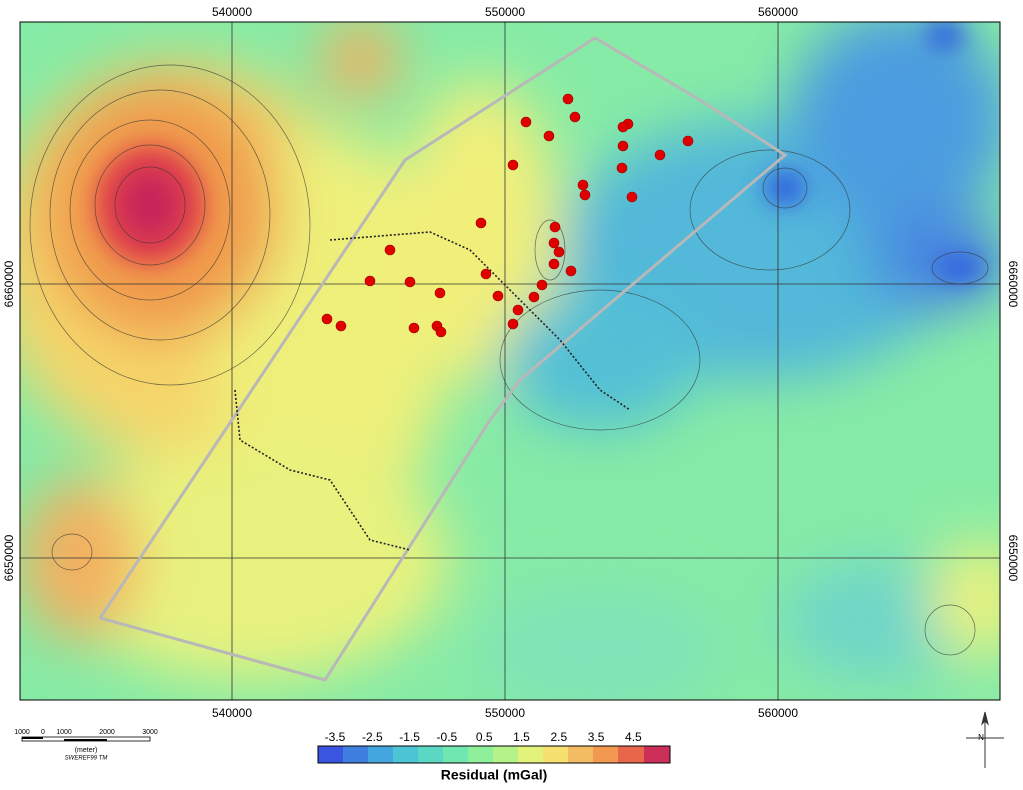 The height and width of the screenshot is (790, 1023). What do you see at coordinates (494, 754) in the screenshot?
I see `color-bar` at bounding box center [494, 754].